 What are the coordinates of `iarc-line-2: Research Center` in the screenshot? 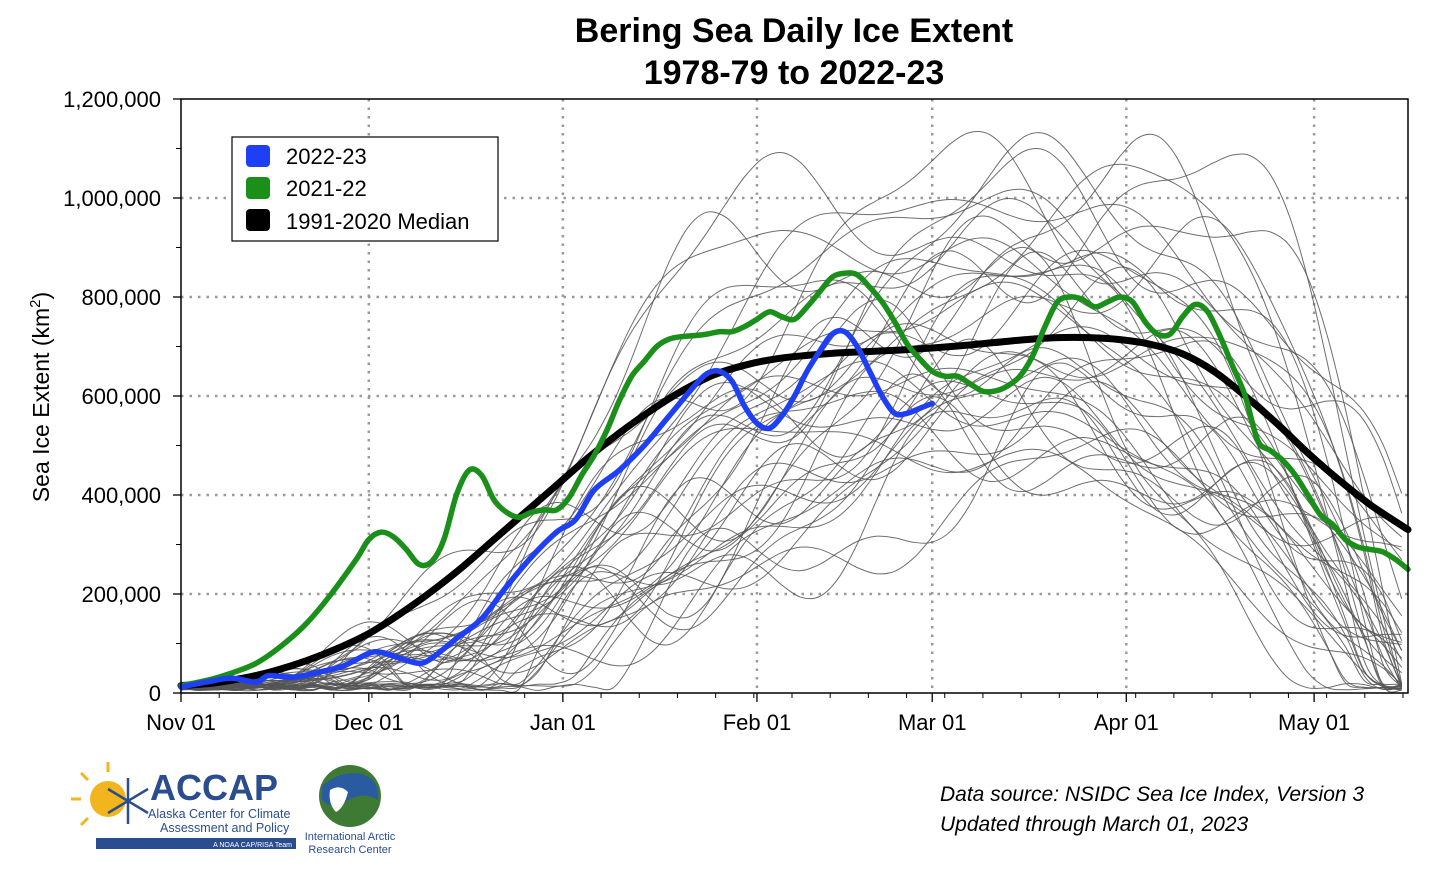 It's located at (349, 850).